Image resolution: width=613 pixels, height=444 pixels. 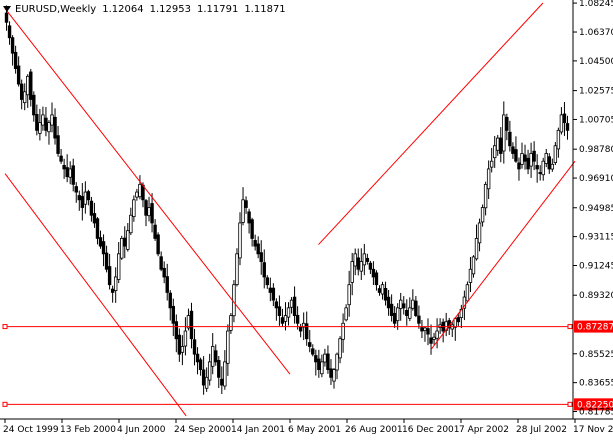 I want to click on y-tick-label: 1.04500, so click(x=596, y=62).